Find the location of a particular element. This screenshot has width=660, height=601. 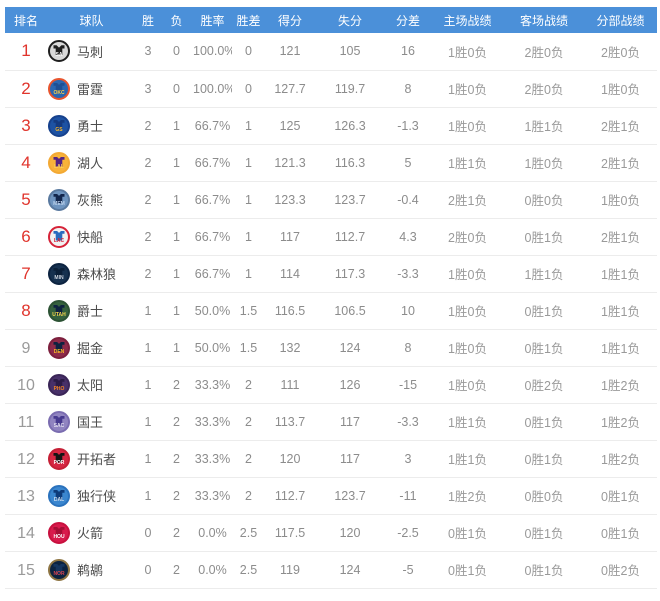

division-record-value: 1胜2负 is located at coordinates (620, 459).